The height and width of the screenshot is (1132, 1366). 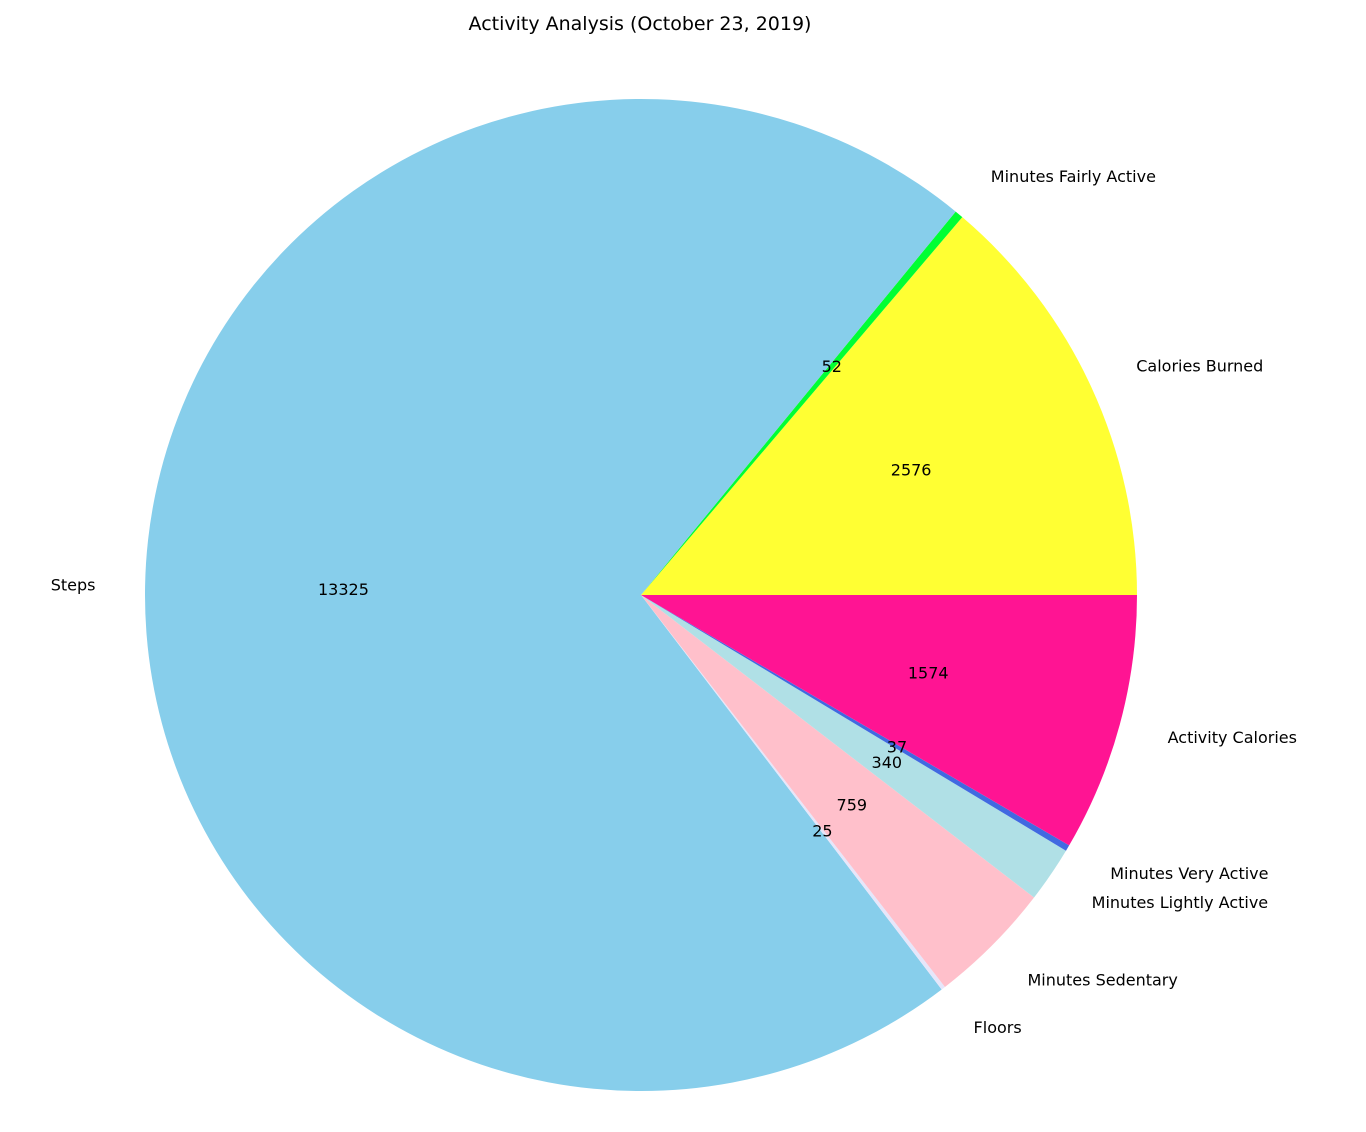 I want to click on value-label-floors: 25, so click(x=822, y=830).